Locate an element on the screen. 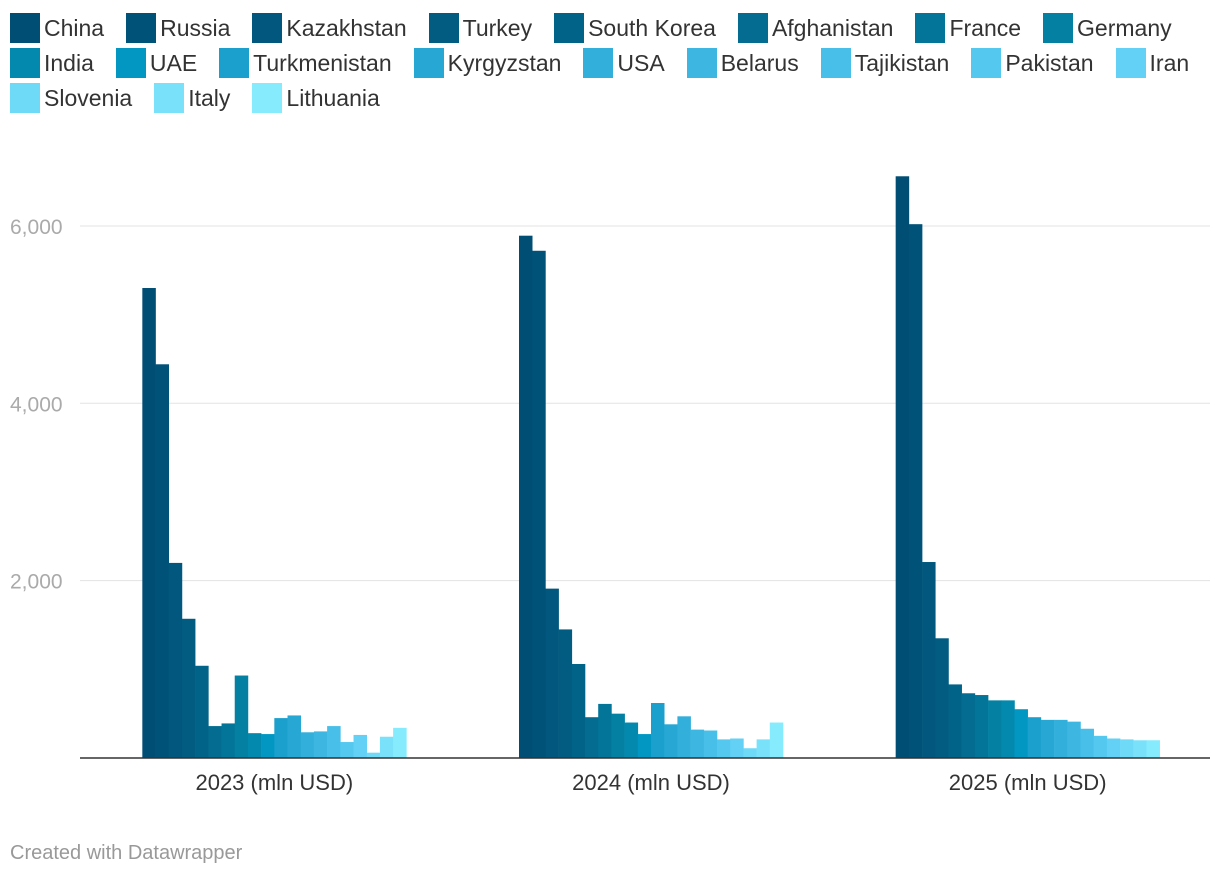 The image size is (1220, 878). legend-label: Kazakhstan is located at coordinates (346, 27).